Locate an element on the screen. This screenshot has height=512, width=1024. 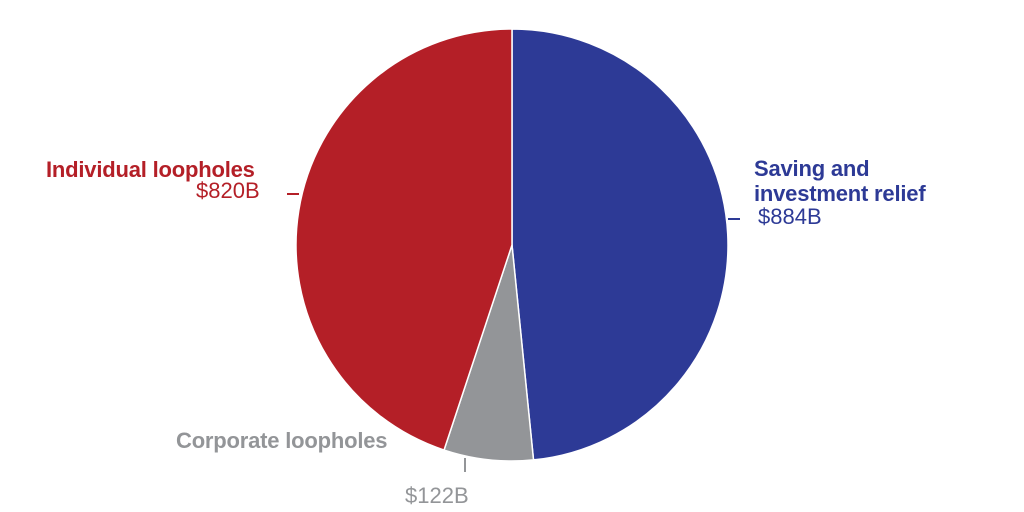
corporate-leader-line is located at coordinates (465, 465).